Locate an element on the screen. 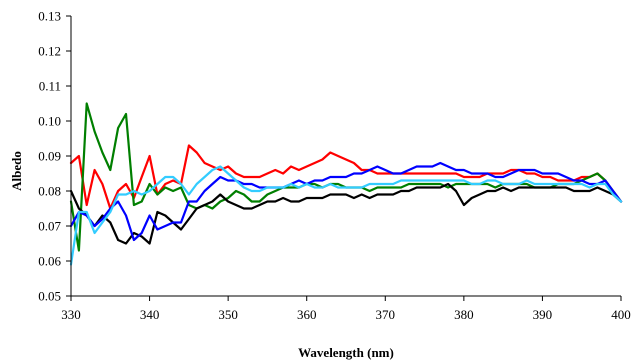  x-tick-label: 360 is located at coordinates (307, 314).